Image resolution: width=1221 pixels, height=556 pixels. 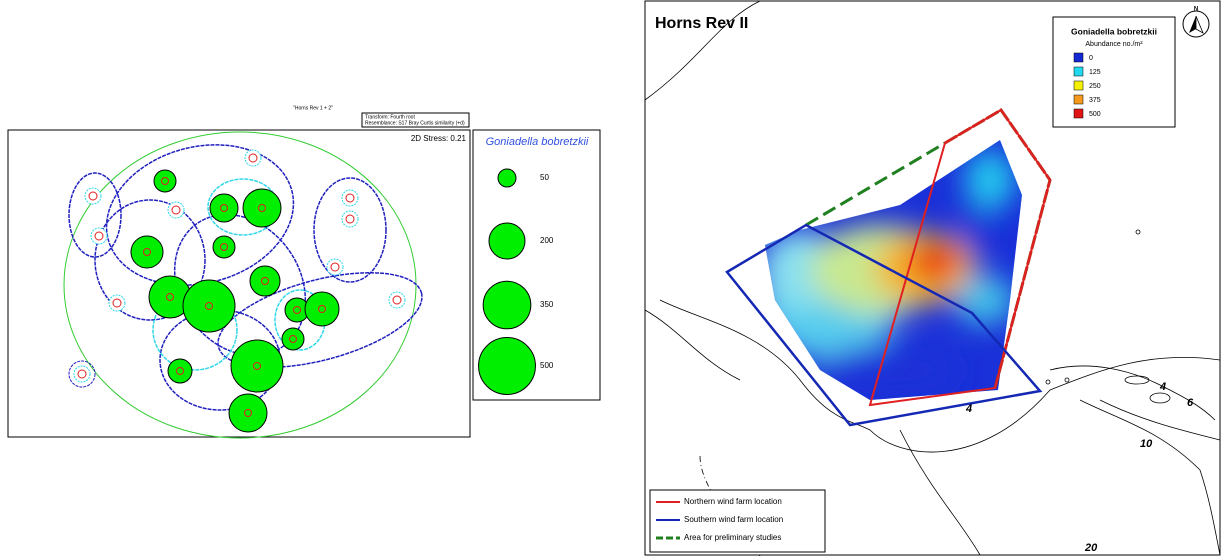 What do you see at coordinates (313, 108) in the screenshot?
I see `plot-subtitle: "Horns Rev 1 + 2"` at bounding box center [313, 108].